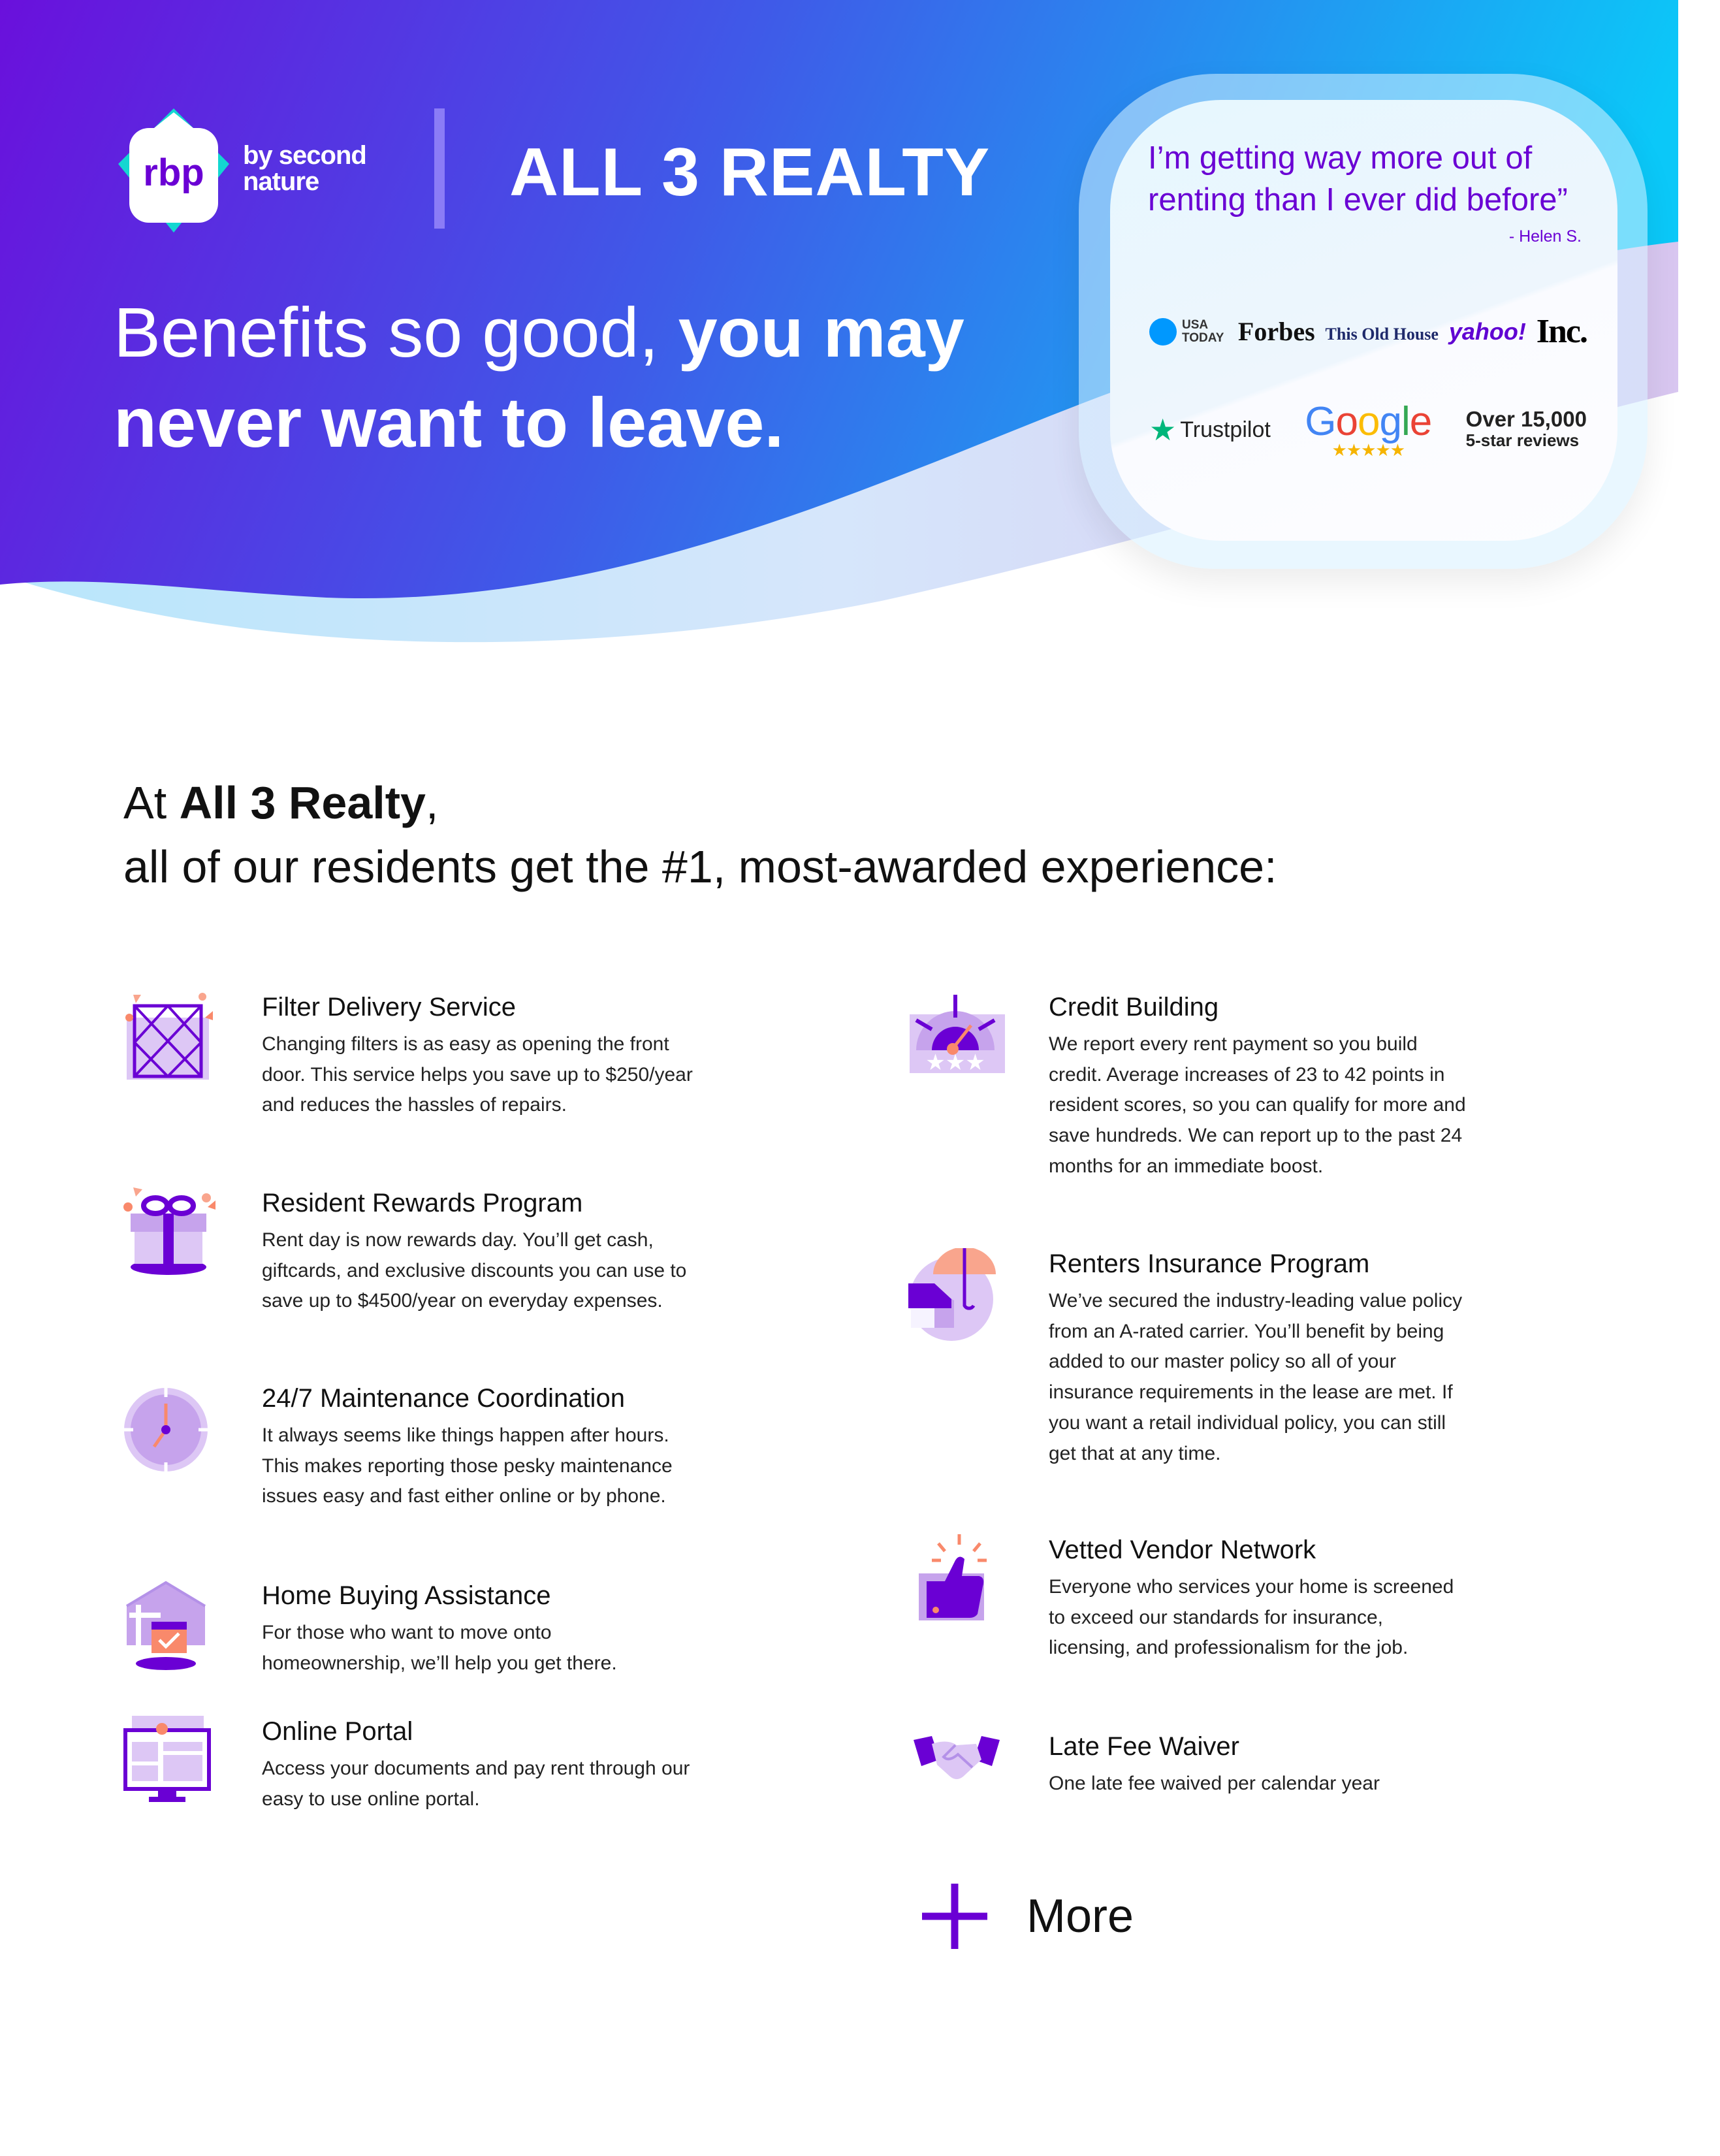 The height and width of the screenshot is (2156, 1720). What do you see at coordinates (1210, 430) in the screenshot?
I see `trustpilot-logo: ★ Trustpilot` at bounding box center [1210, 430].